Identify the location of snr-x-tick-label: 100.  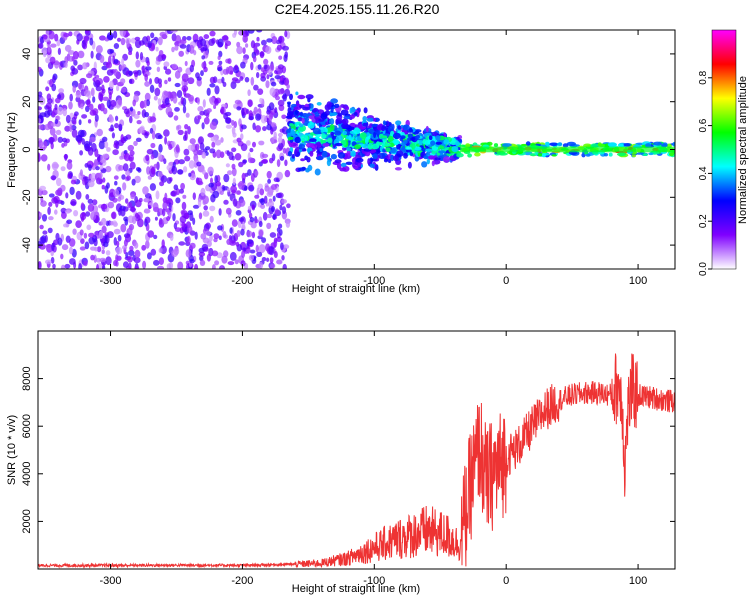
(638, 581).